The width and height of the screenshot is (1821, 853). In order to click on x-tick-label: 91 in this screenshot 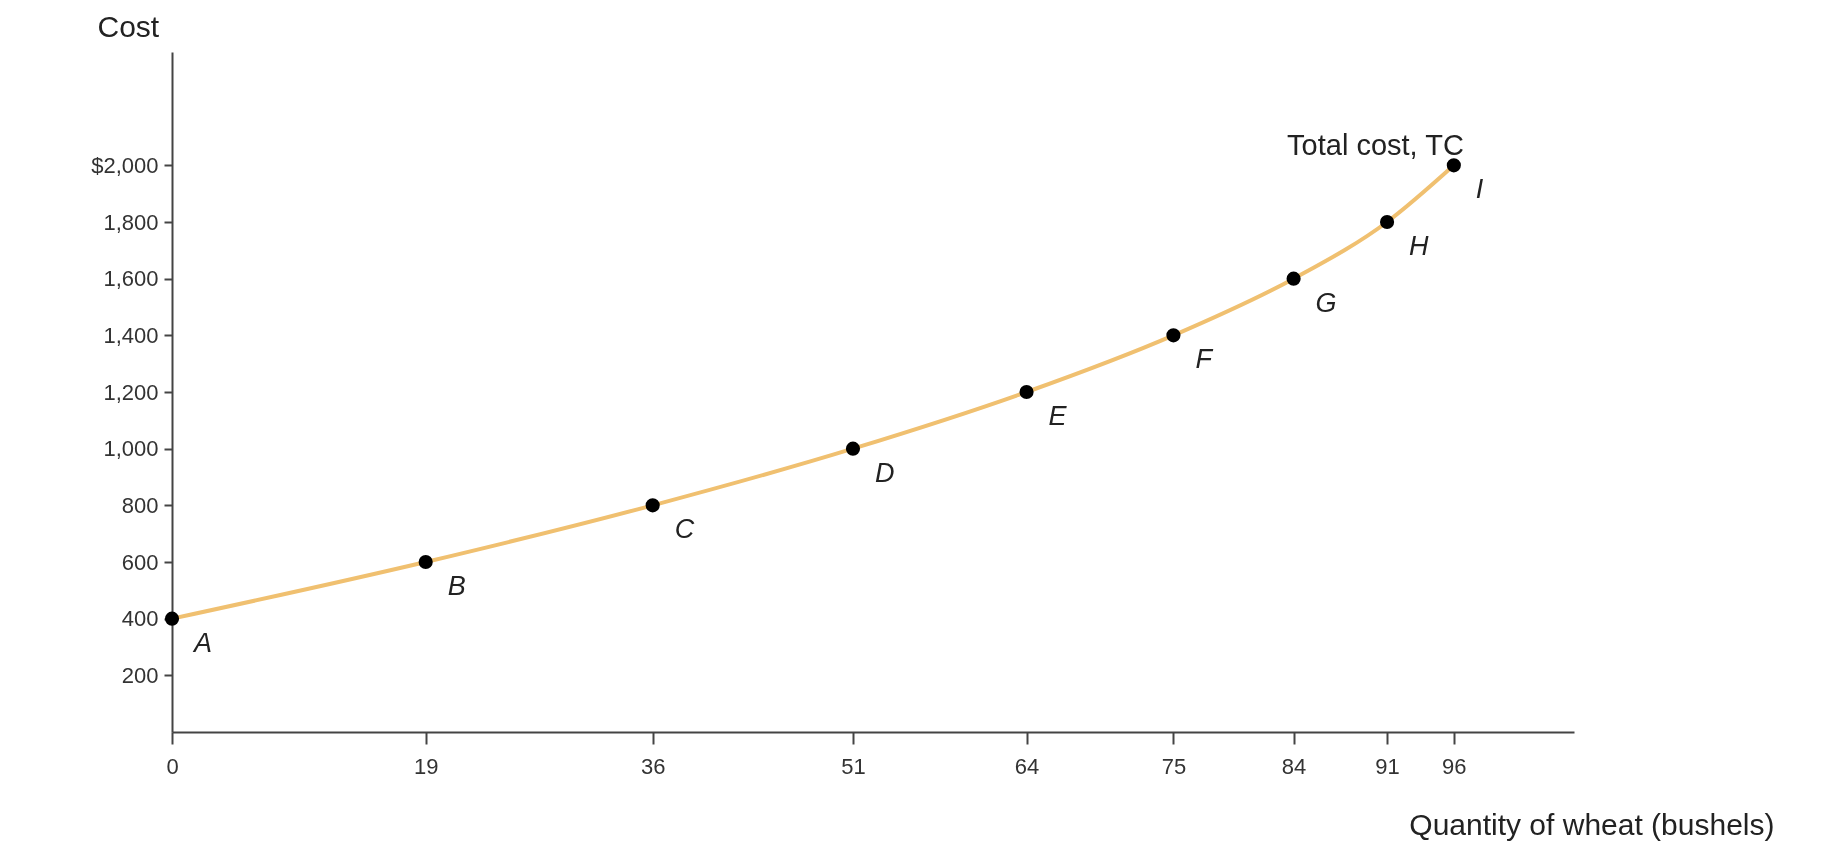, I will do `click(1387, 766)`.